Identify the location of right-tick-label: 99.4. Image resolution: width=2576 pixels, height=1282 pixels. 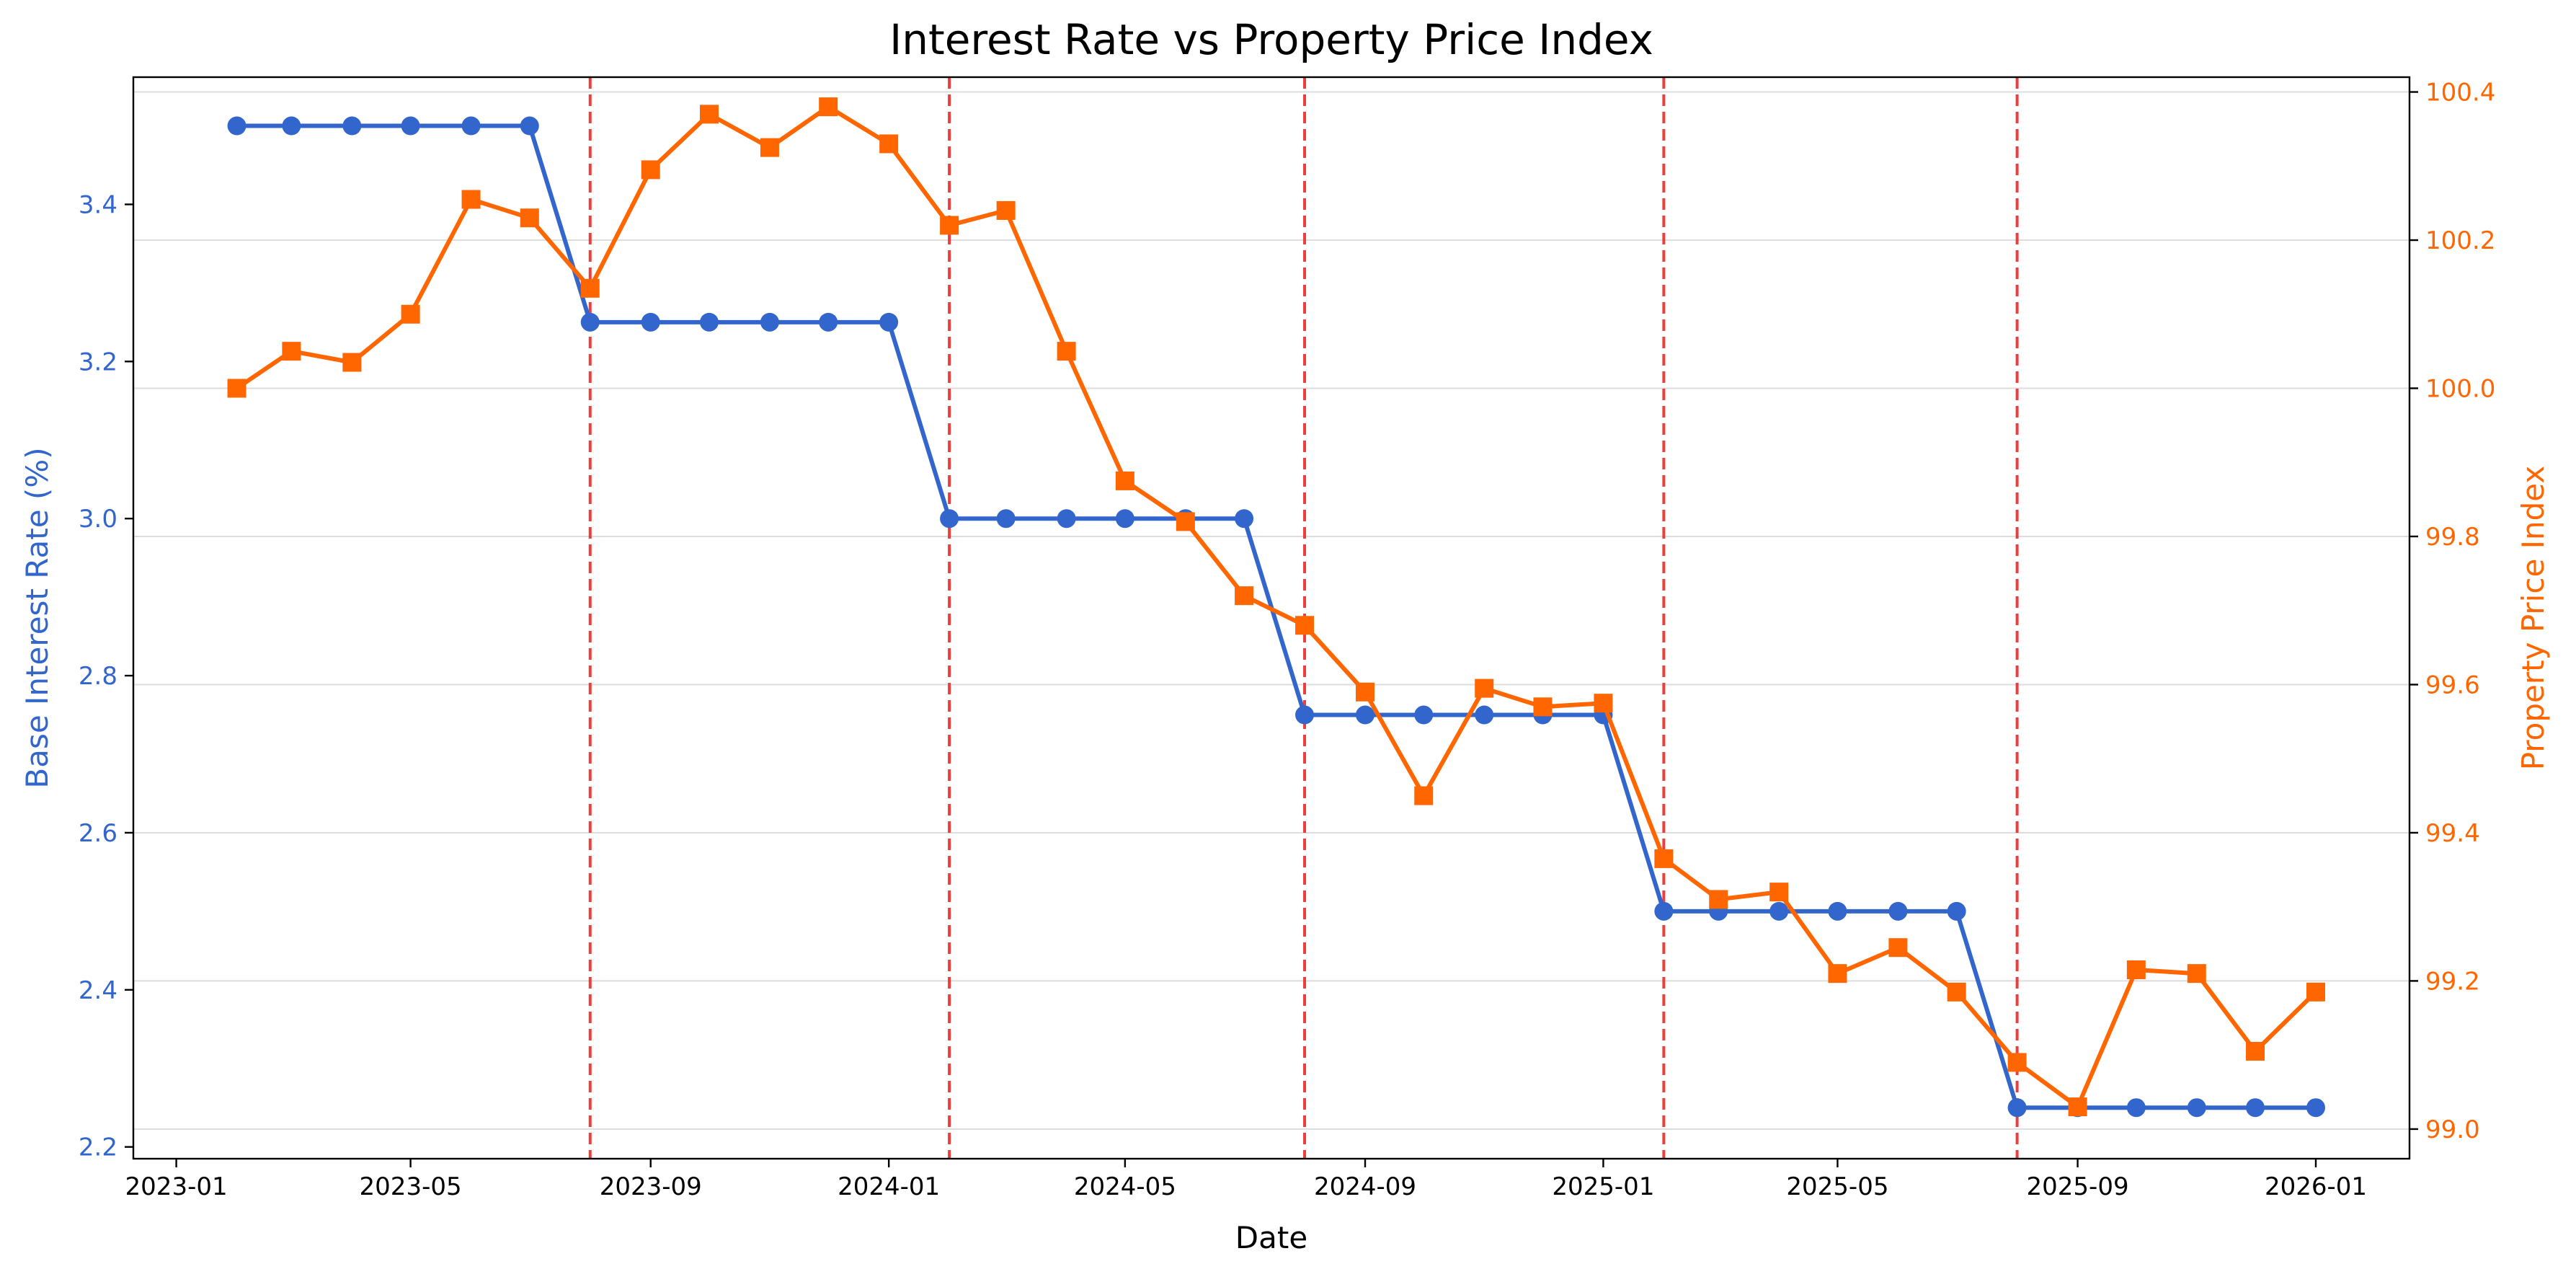
(2452, 833).